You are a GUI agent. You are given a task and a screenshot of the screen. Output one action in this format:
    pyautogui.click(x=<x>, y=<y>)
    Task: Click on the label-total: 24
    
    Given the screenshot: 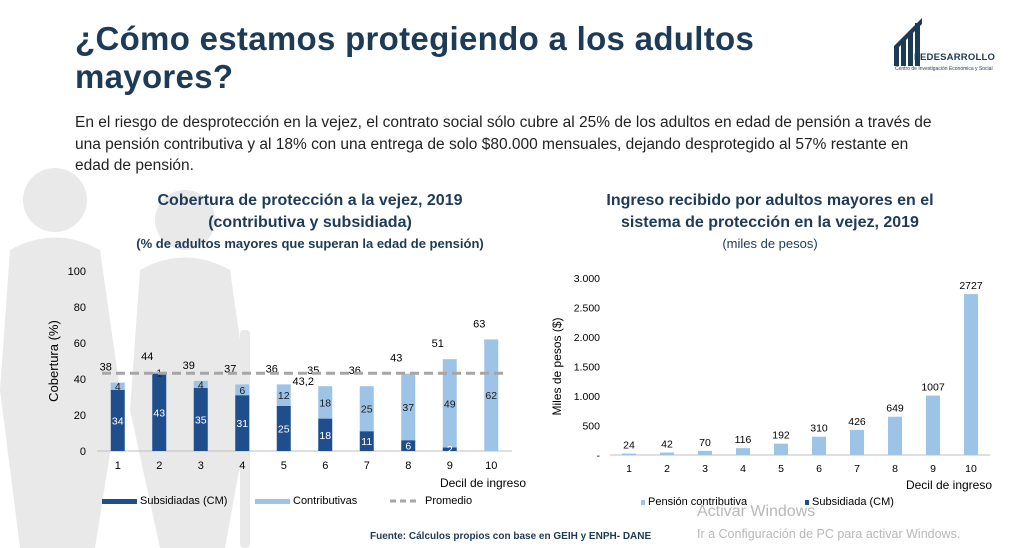 What is the action you would take?
    pyautogui.click(x=629, y=446)
    